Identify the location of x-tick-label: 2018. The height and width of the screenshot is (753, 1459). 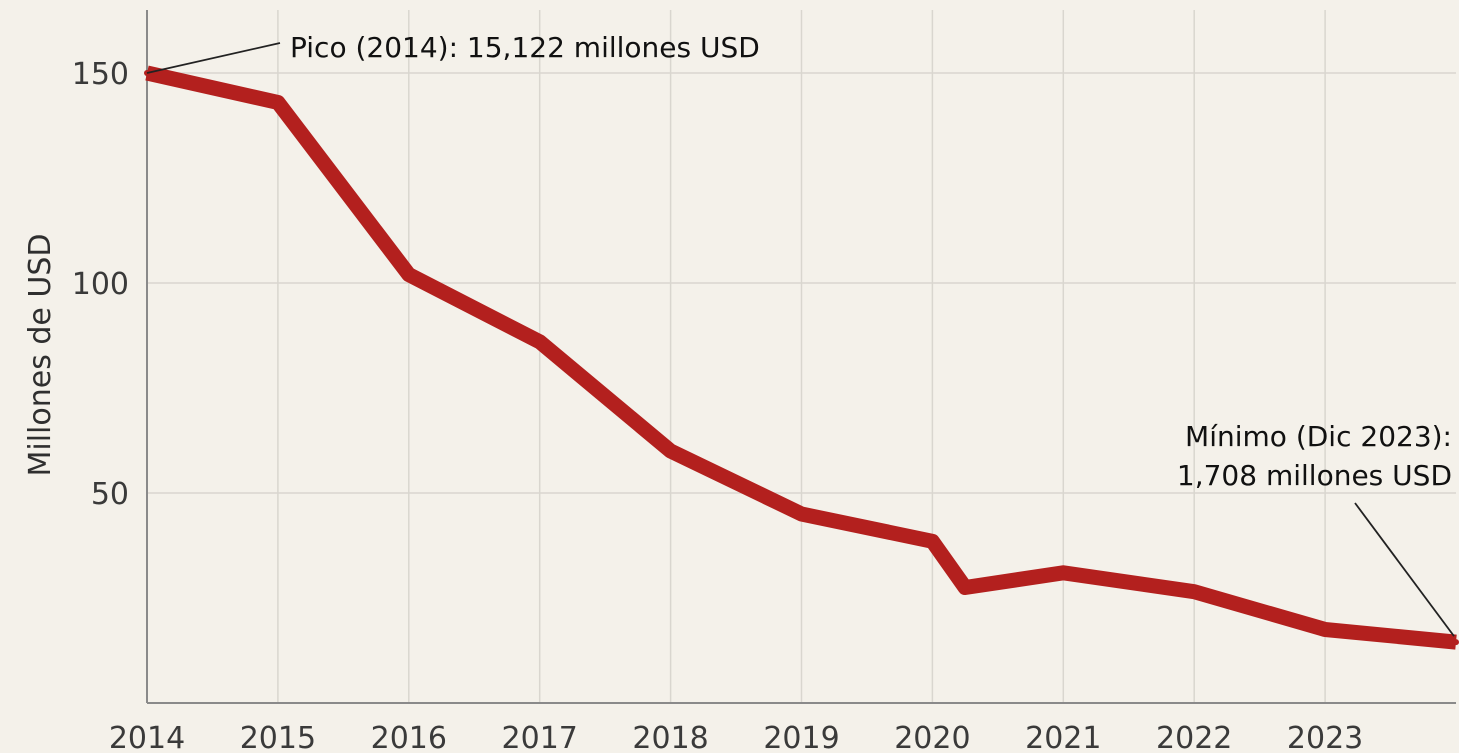
(670, 737).